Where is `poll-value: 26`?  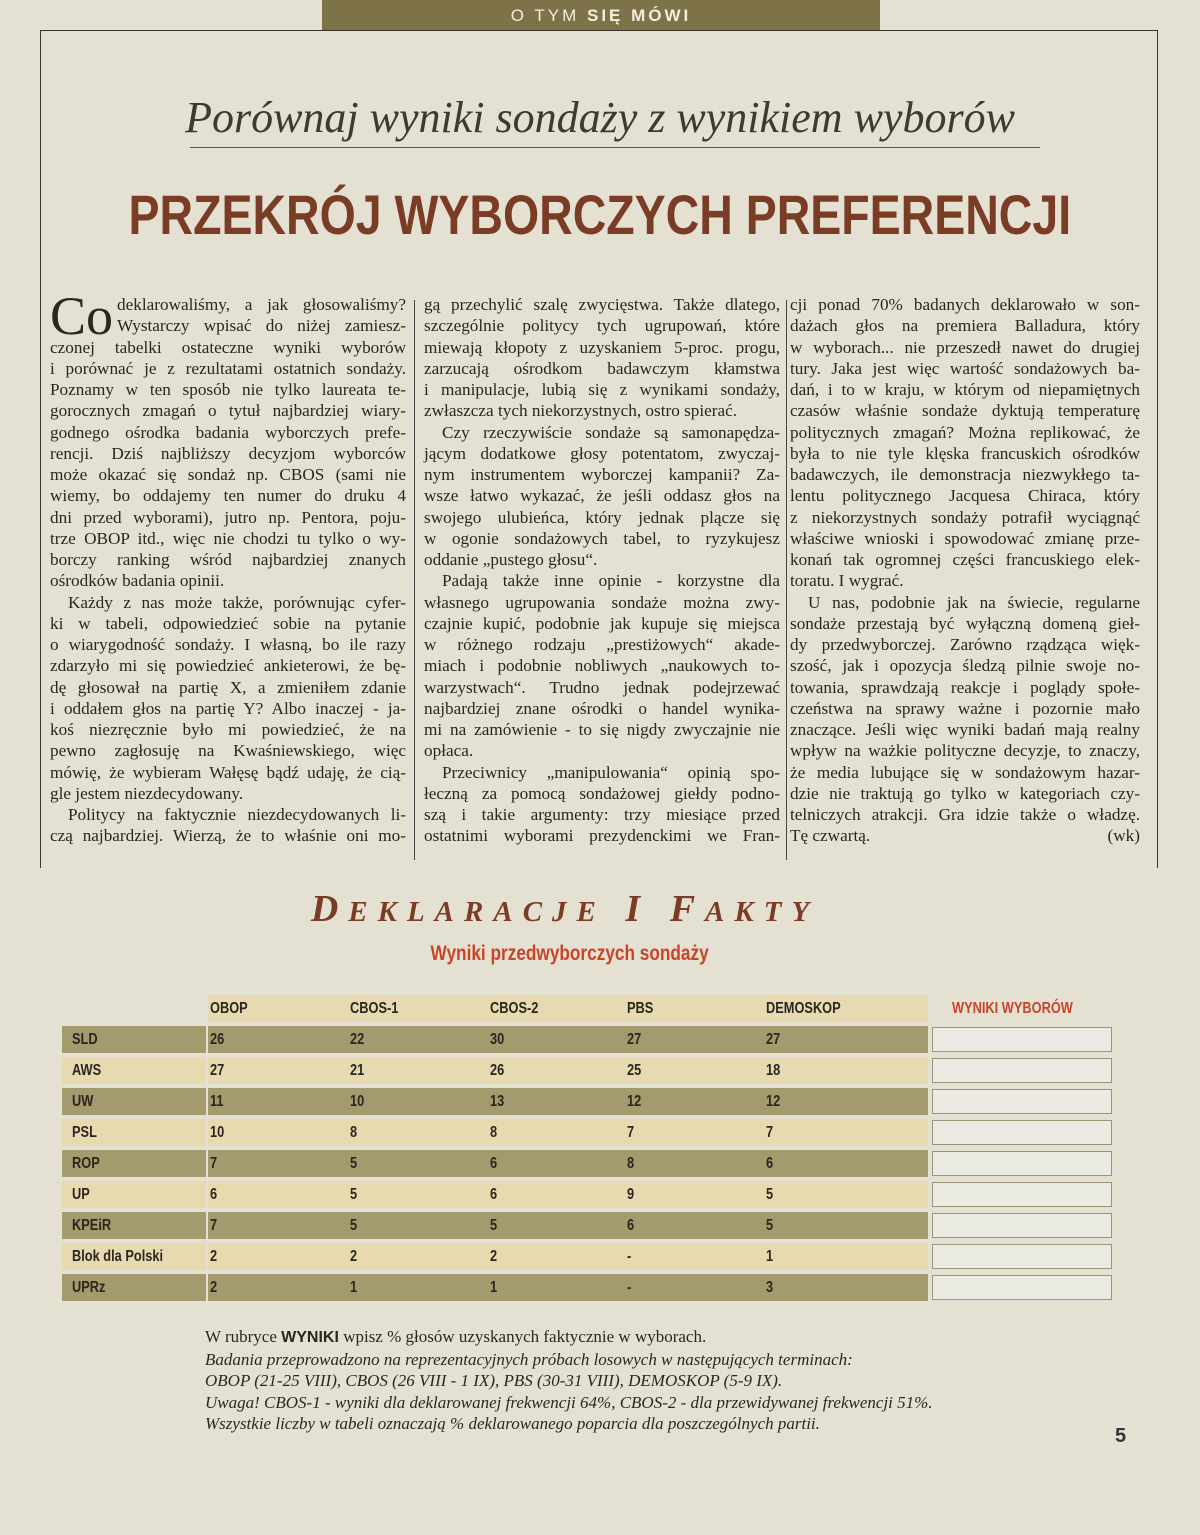 poll-value: 26 is located at coordinates (219, 1039).